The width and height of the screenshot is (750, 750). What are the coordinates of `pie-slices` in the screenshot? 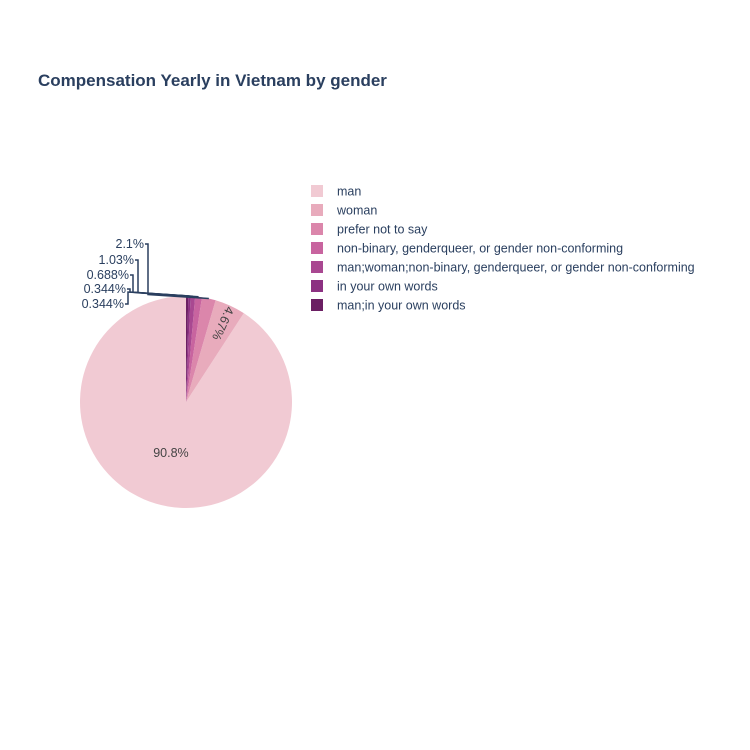 It's located at (185, 402).